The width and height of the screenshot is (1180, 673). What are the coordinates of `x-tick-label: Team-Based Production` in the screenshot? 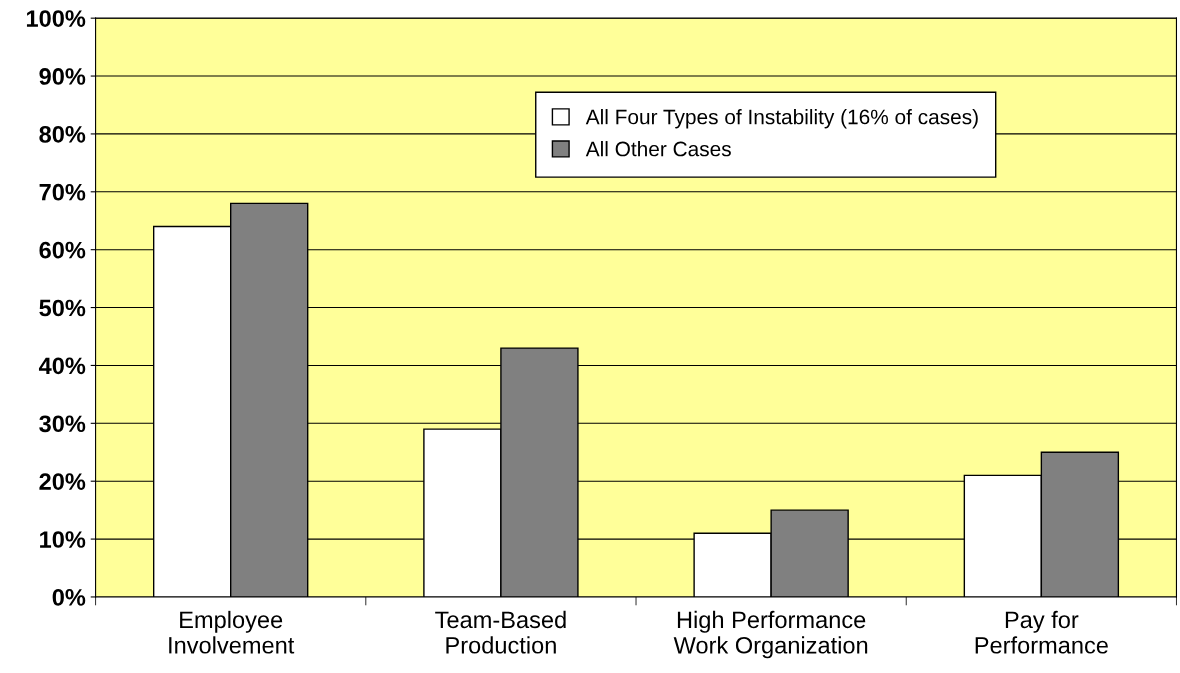 It's located at (500, 632).